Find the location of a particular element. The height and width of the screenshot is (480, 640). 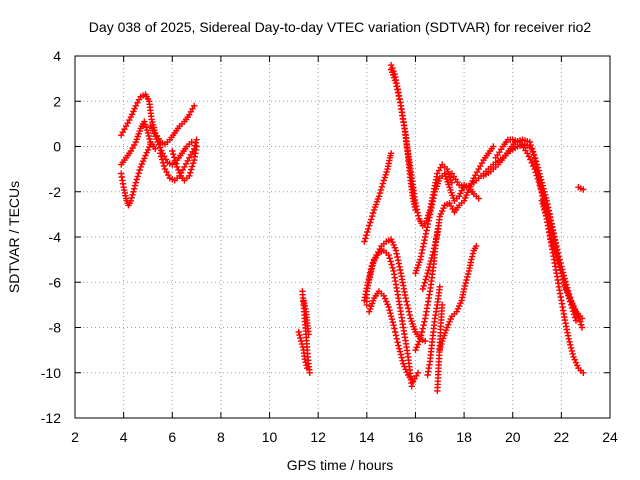

series-t12 is located at coordinates (395, 290).